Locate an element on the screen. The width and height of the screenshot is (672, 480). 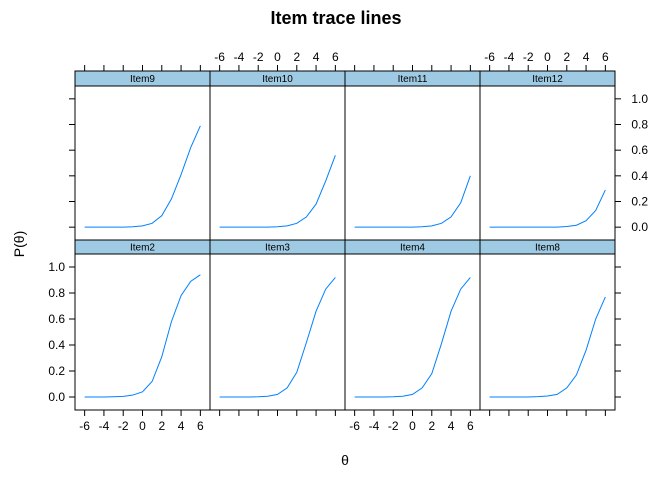
y-tick-label-left: 0.0 is located at coordinates (56, 397).